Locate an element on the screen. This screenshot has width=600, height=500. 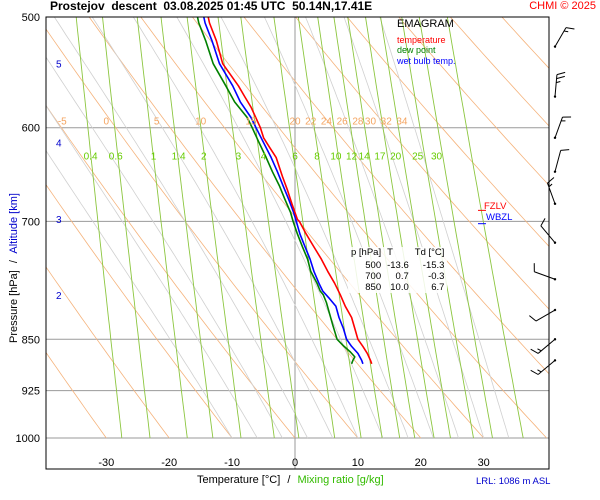
mixing-ratio-label: 14 is located at coordinates (365, 156).